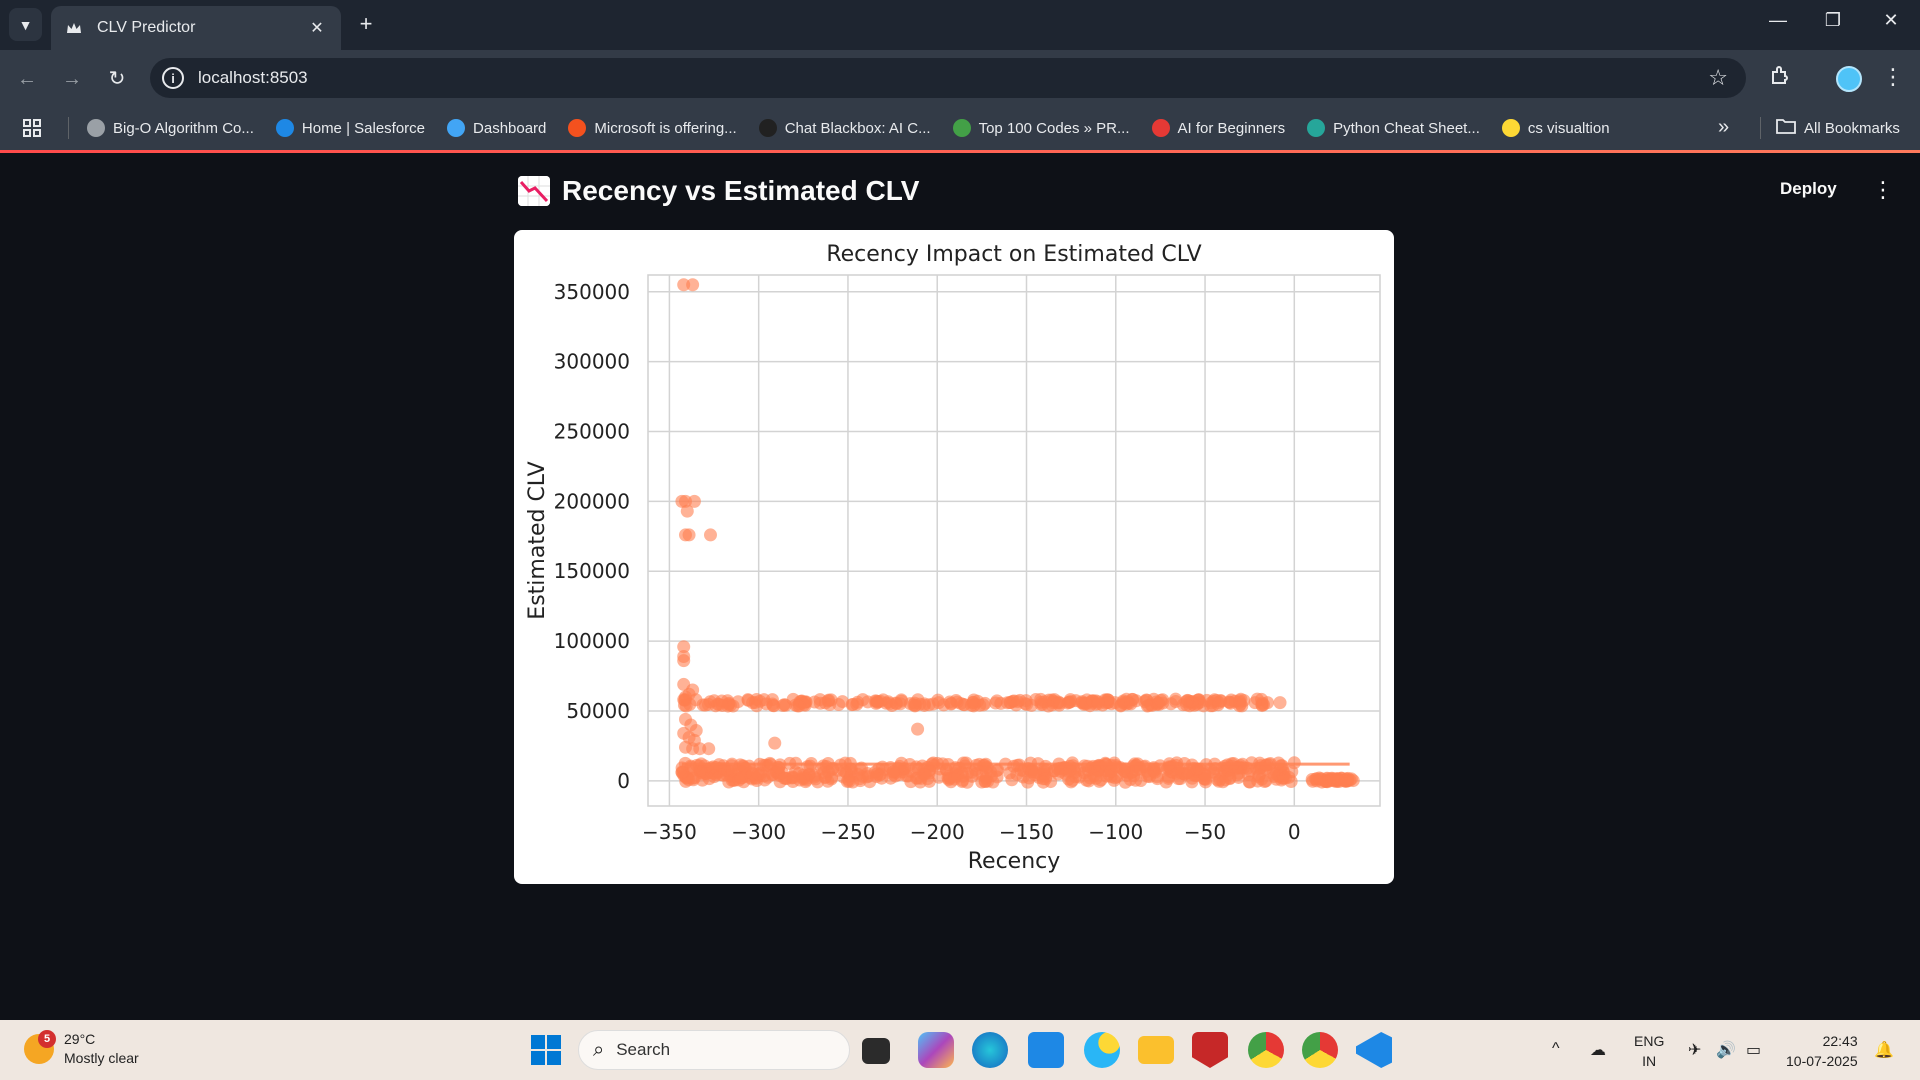 This screenshot has width=1920, height=1080. Describe the element at coordinates (1838, 128) in the screenshot. I see `all-bookmarks-button: All Bookmarks` at that location.